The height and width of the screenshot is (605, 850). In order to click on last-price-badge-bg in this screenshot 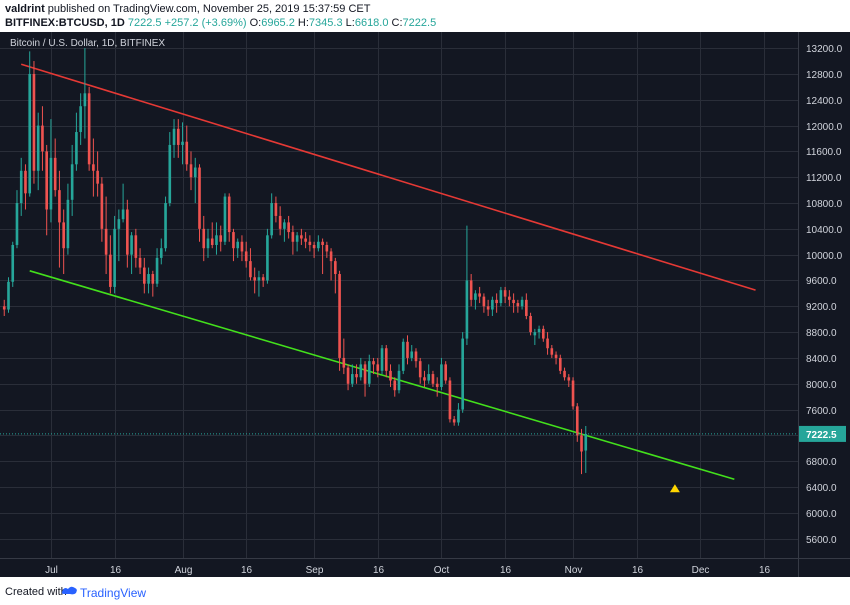, I will do `click(822, 433)`.